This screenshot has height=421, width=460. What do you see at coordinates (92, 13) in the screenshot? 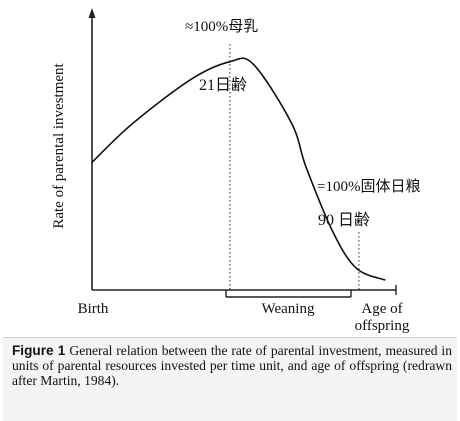
I see `y-axis-arrow` at bounding box center [92, 13].